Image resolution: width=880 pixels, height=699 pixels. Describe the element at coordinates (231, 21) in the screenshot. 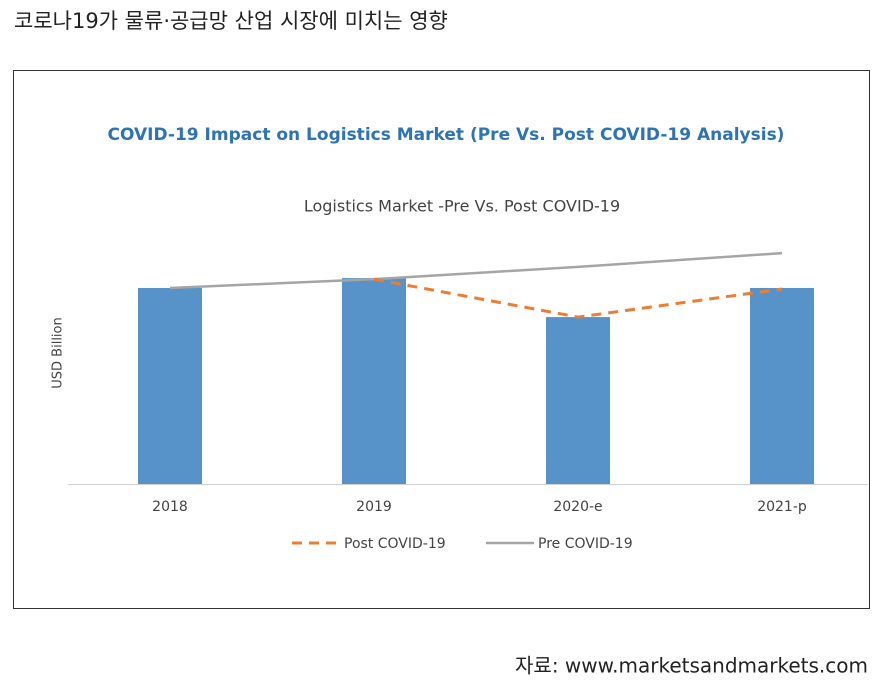

I see `page-title: 코로나19가 물류·공급망 산업 시장에 미치는 영향` at that location.